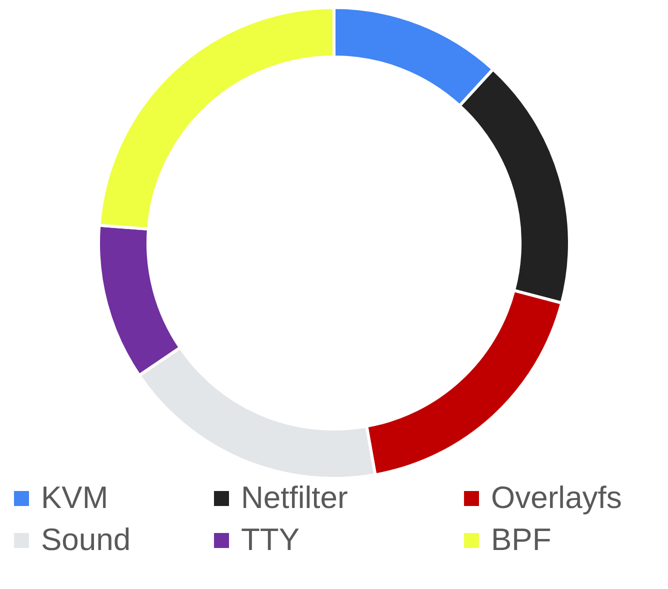  Describe the element at coordinates (270, 540) in the screenshot. I see `legend-label: TTY` at that location.